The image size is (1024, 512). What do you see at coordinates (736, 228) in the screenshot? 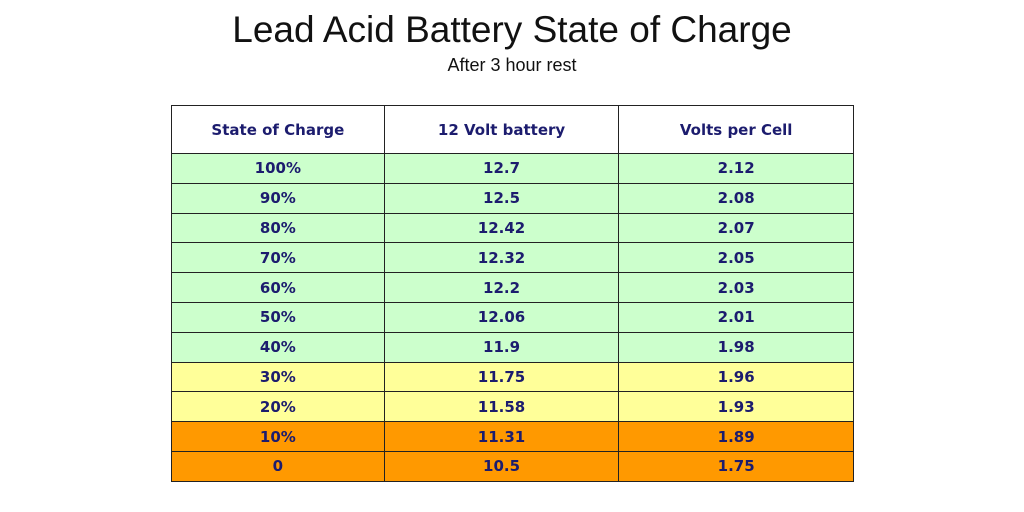
I see `table-cell: 2.07` at bounding box center [736, 228].